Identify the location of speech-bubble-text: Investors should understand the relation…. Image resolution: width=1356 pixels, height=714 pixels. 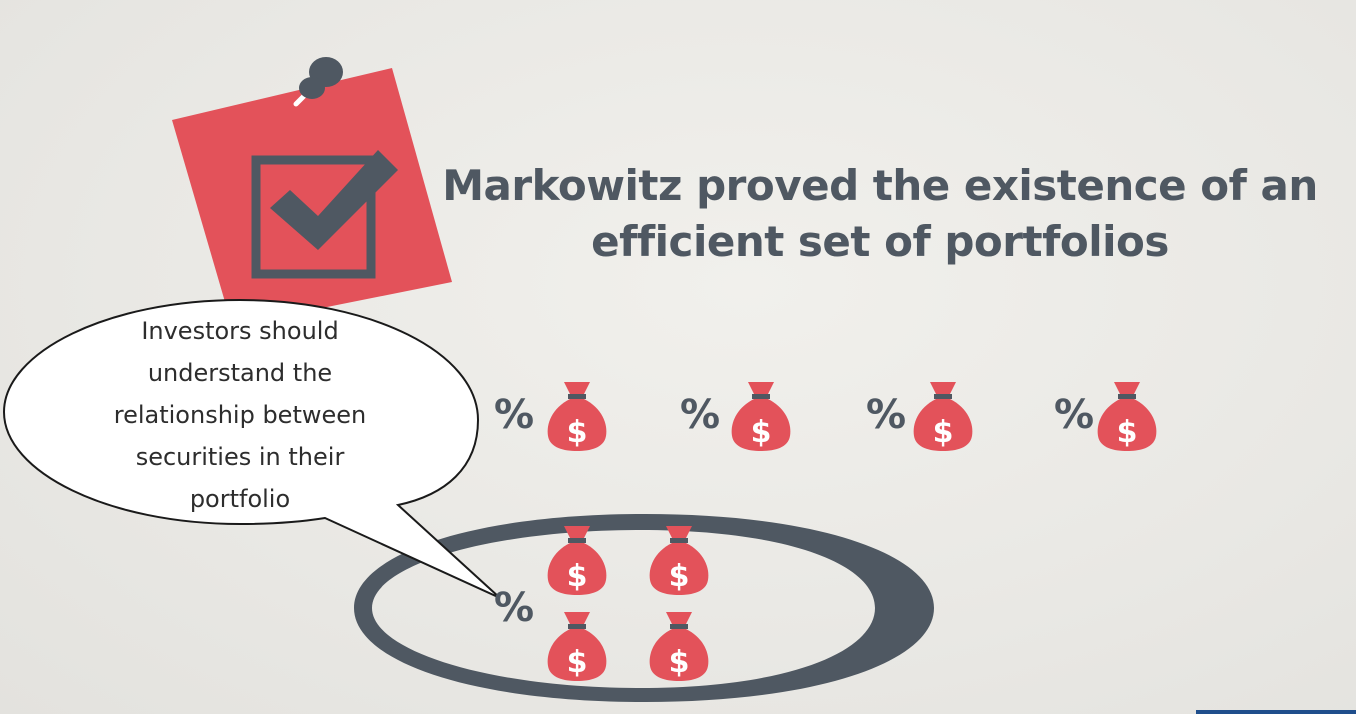
(240, 415).